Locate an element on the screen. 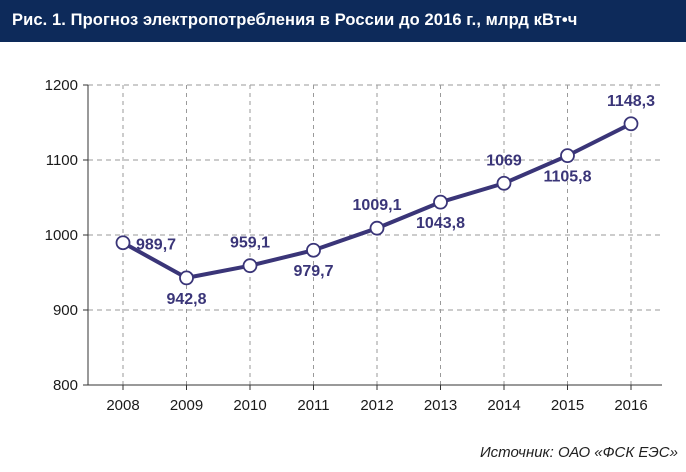 The width and height of the screenshot is (686, 472). x-tick-label: 2014 is located at coordinates (503, 405).